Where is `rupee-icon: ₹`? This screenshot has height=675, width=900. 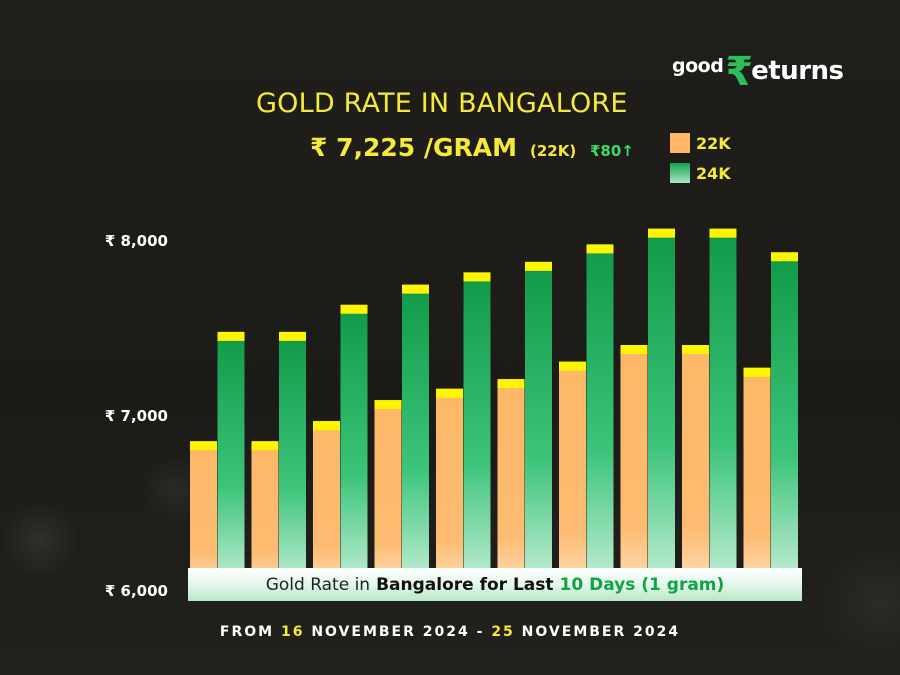
rupee-icon: ₹ is located at coordinates (739, 72).